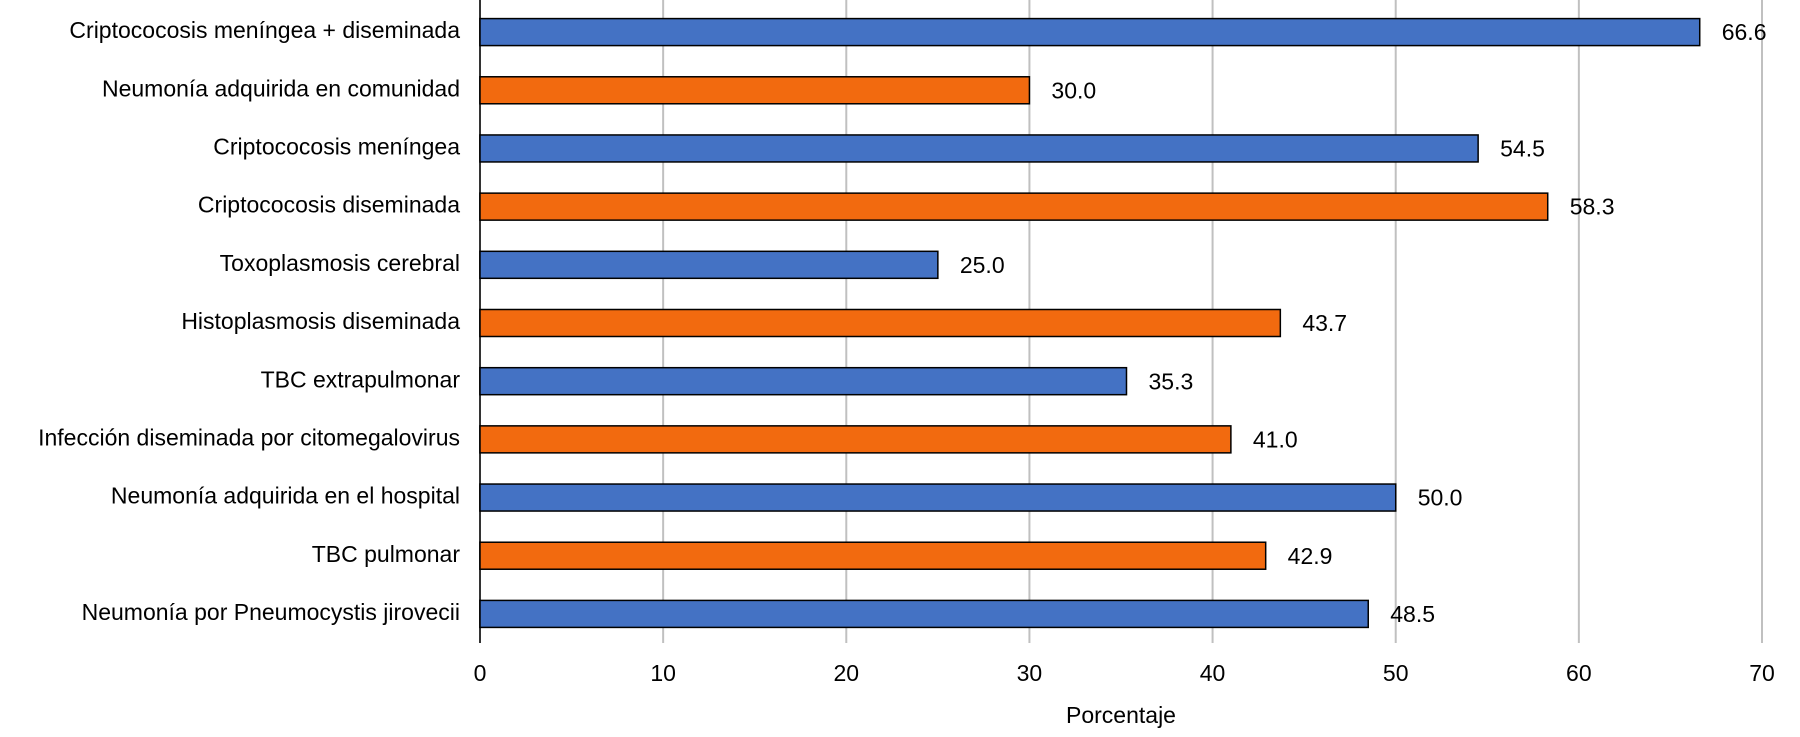 The image size is (1800, 737). What do you see at coordinates (1213, 673) in the screenshot?
I see `x-tick-label: 40` at bounding box center [1213, 673].